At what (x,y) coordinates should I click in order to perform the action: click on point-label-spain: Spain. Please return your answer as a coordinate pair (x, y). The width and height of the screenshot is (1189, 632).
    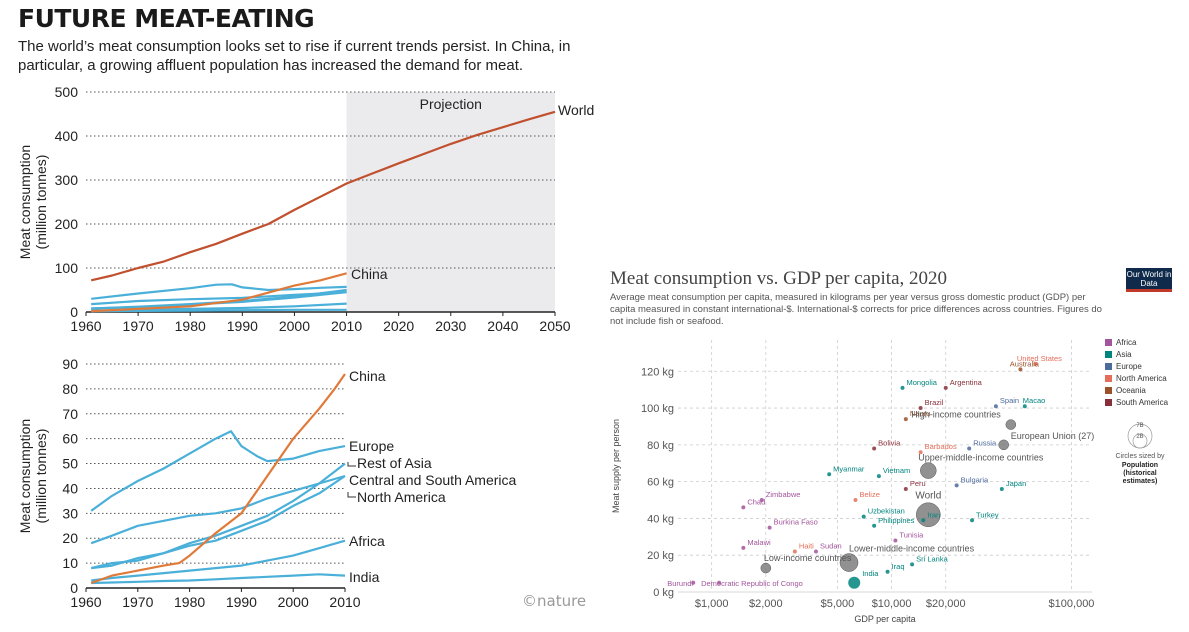
    Looking at the image, I should click on (1009, 400).